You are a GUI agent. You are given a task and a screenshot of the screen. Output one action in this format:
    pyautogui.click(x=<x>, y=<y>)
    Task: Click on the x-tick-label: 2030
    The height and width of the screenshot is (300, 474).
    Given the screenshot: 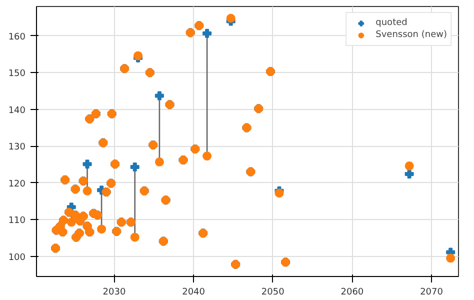 What is the action you would take?
    pyautogui.click(x=114, y=293)
    